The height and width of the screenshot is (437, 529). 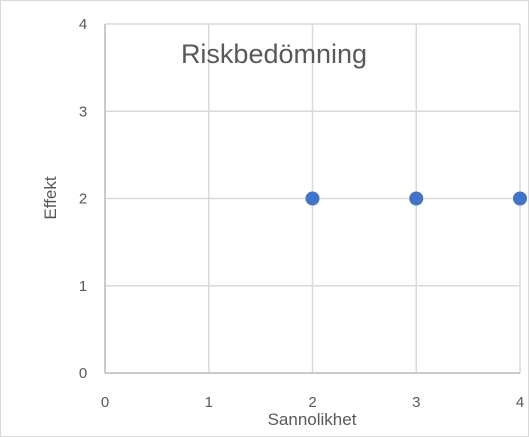 I want to click on y-axis-title: Effekt, so click(x=50, y=197).